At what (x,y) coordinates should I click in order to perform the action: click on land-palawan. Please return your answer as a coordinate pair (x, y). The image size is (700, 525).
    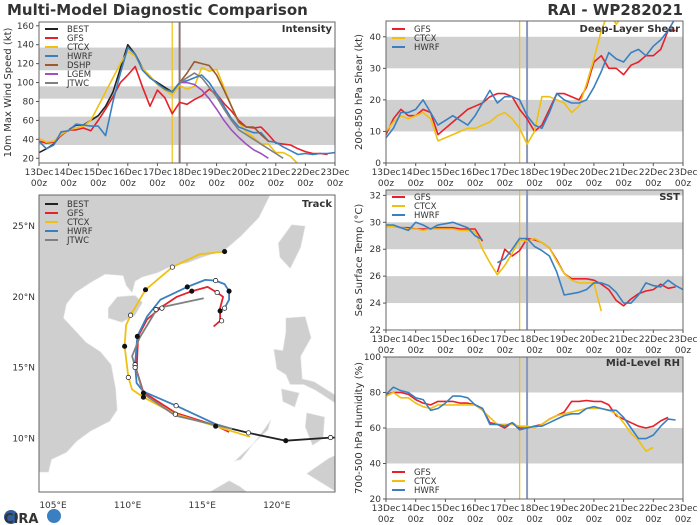
    Looking at the image, I should click on (252, 440).